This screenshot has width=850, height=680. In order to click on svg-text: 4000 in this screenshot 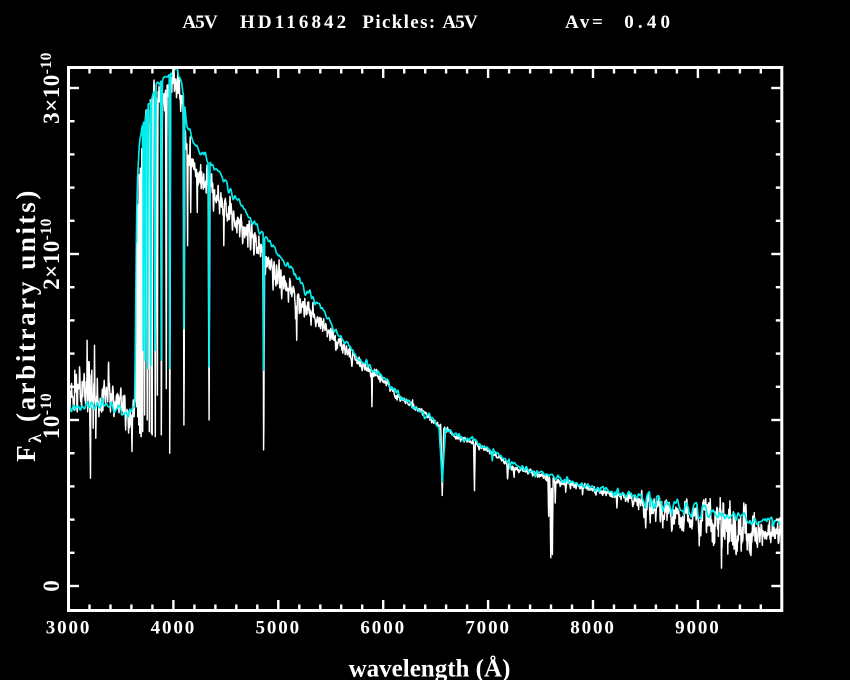, I will do `click(174, 628)`.